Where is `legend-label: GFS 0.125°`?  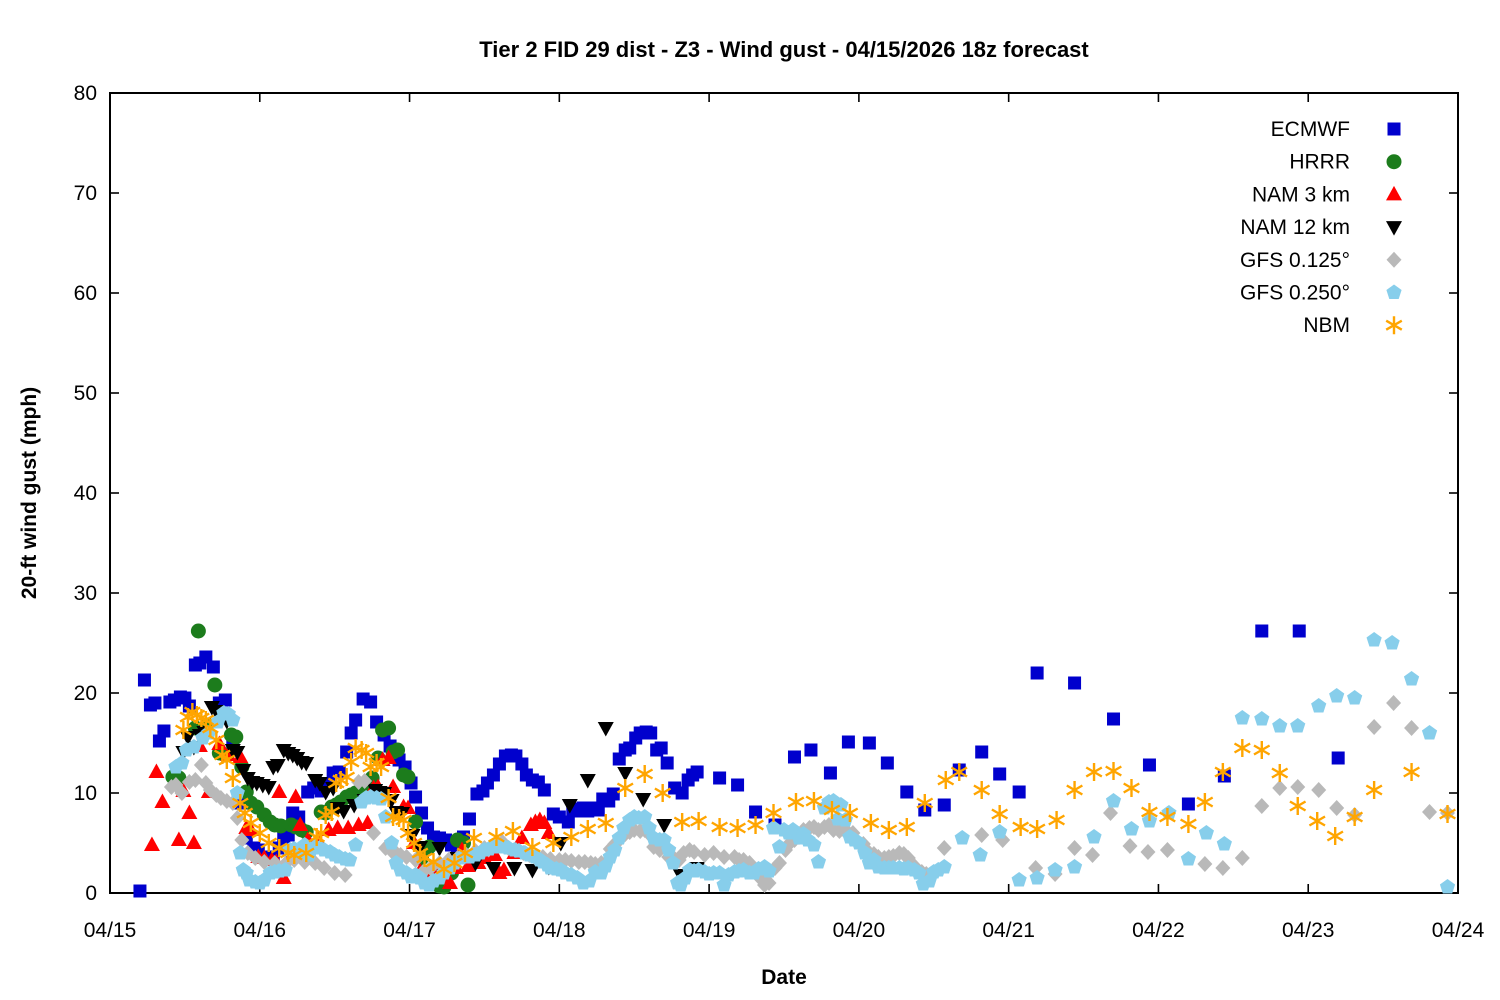 legend-label: GFS 0.125° is located at coordinates (1295, 260).